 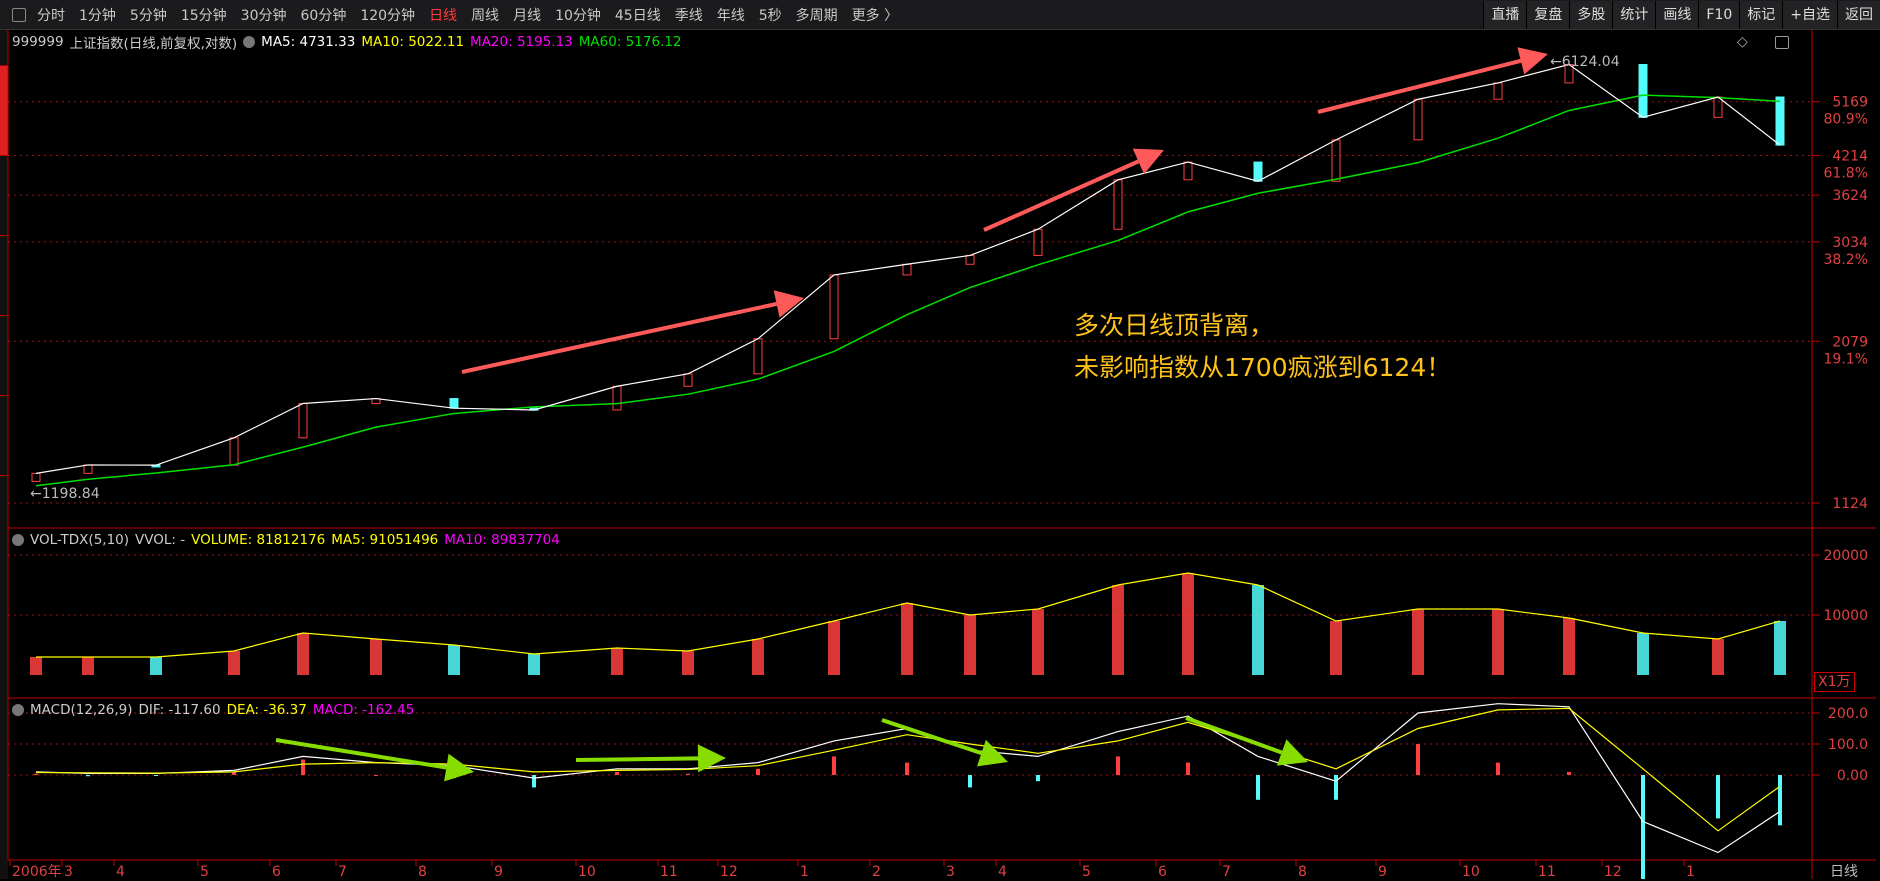 What do you see at coordinates (1858, 15) in the screenshot?
I see `toolbar-button: 返回` at bounding box center [1858, 15].